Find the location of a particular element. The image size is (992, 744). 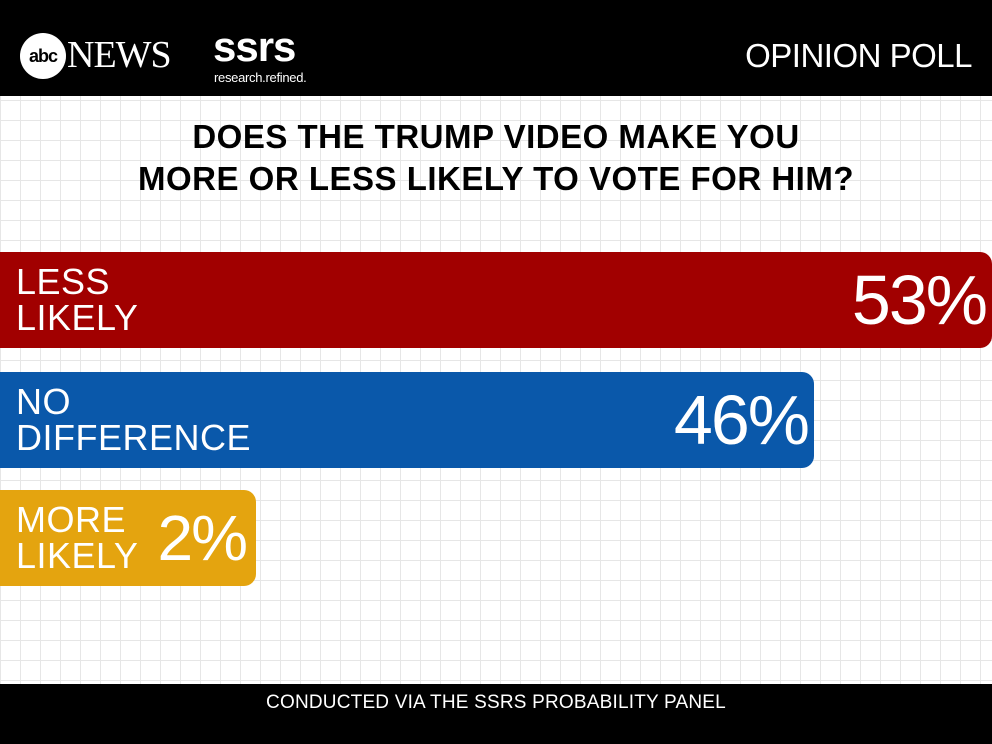

abc-logo: abc is located at coordinates (43, 56).